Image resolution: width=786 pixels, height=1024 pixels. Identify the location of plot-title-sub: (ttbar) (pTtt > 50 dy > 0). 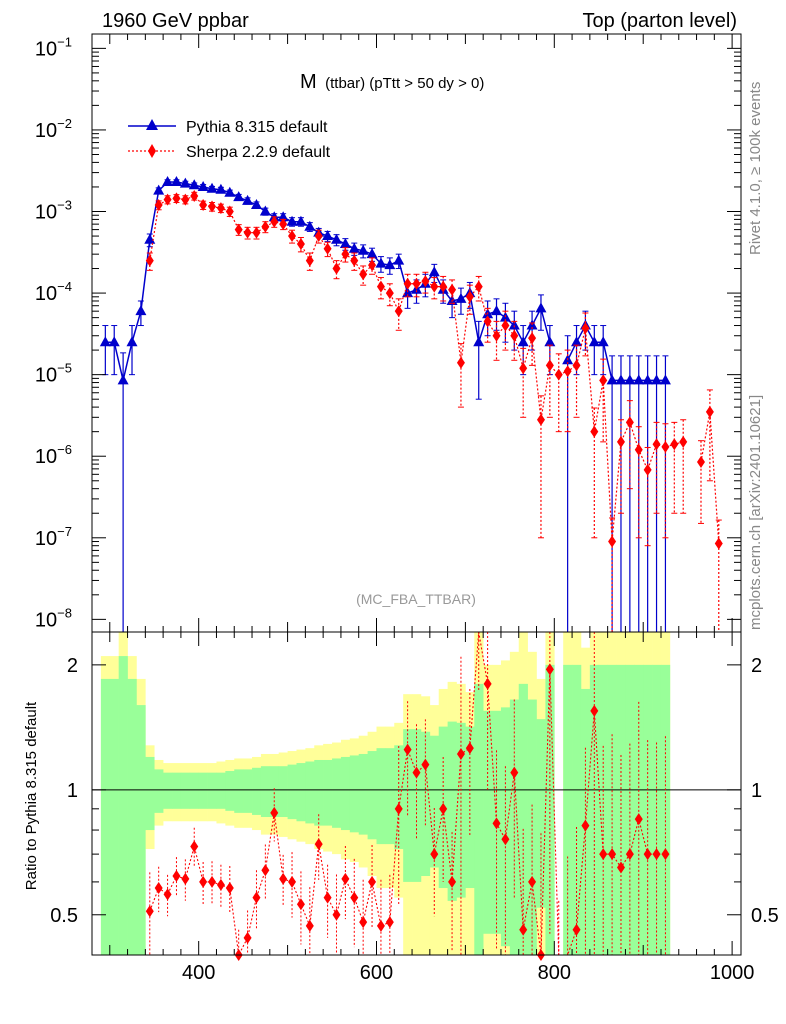
(404, 83).